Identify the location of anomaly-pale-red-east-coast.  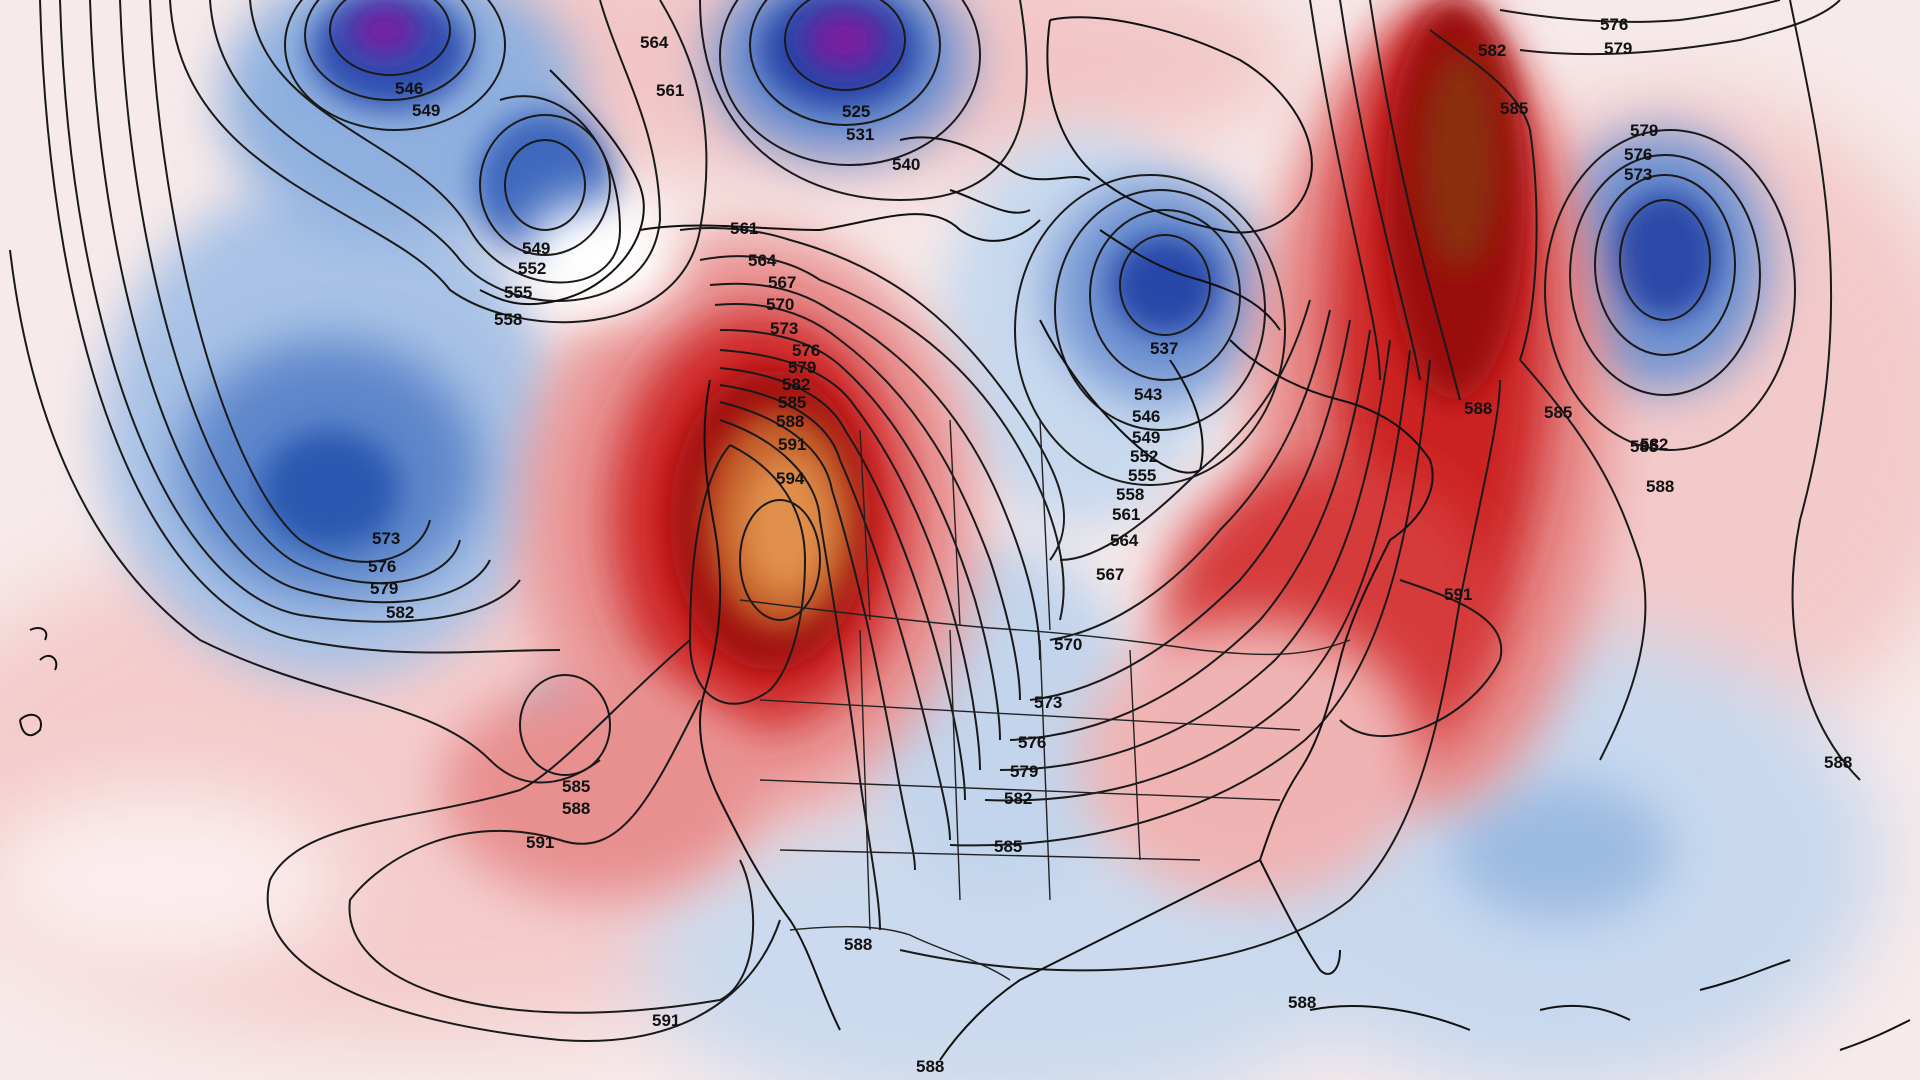
(1250, 760).